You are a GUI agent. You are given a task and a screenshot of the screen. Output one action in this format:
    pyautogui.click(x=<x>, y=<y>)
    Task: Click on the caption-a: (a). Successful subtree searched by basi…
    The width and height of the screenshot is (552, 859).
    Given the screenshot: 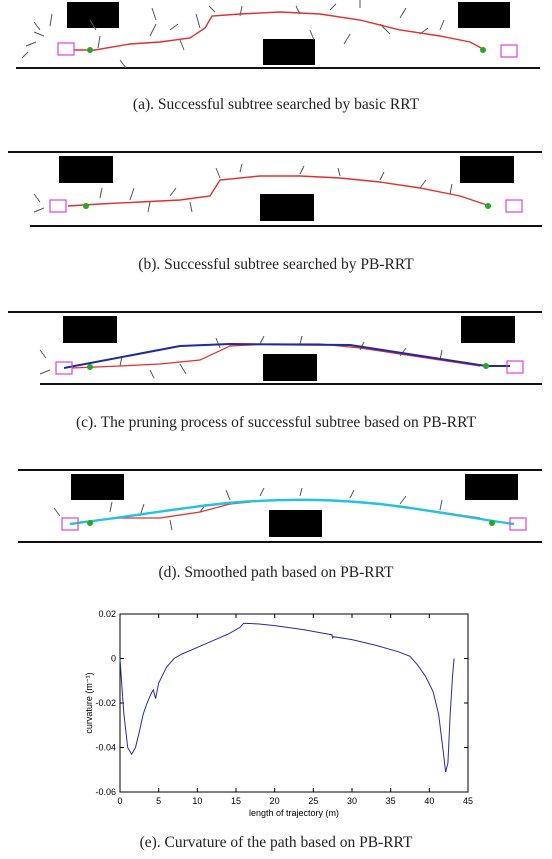 What is the action you would take?
    pyautogui.click(x=276, y=104)
    